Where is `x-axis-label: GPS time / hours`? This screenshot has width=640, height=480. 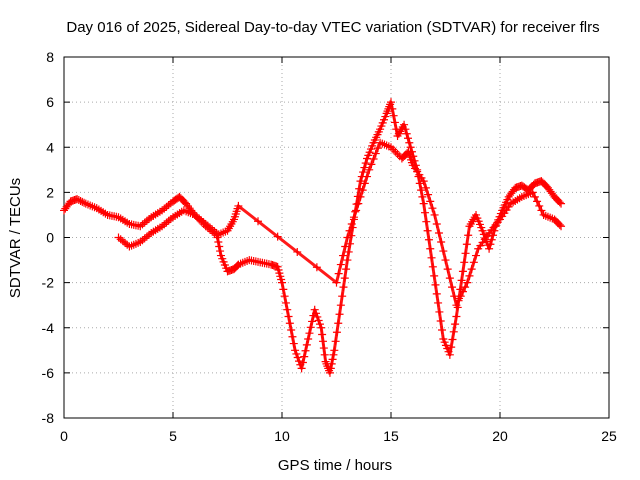
x-axis-label: GPS time / hours is located at coordinates (335, 465).